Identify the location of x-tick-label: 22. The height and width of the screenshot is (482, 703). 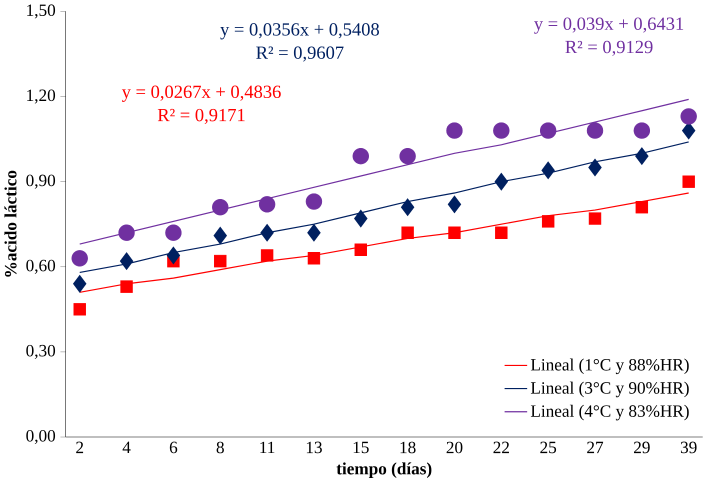
(501, 447).